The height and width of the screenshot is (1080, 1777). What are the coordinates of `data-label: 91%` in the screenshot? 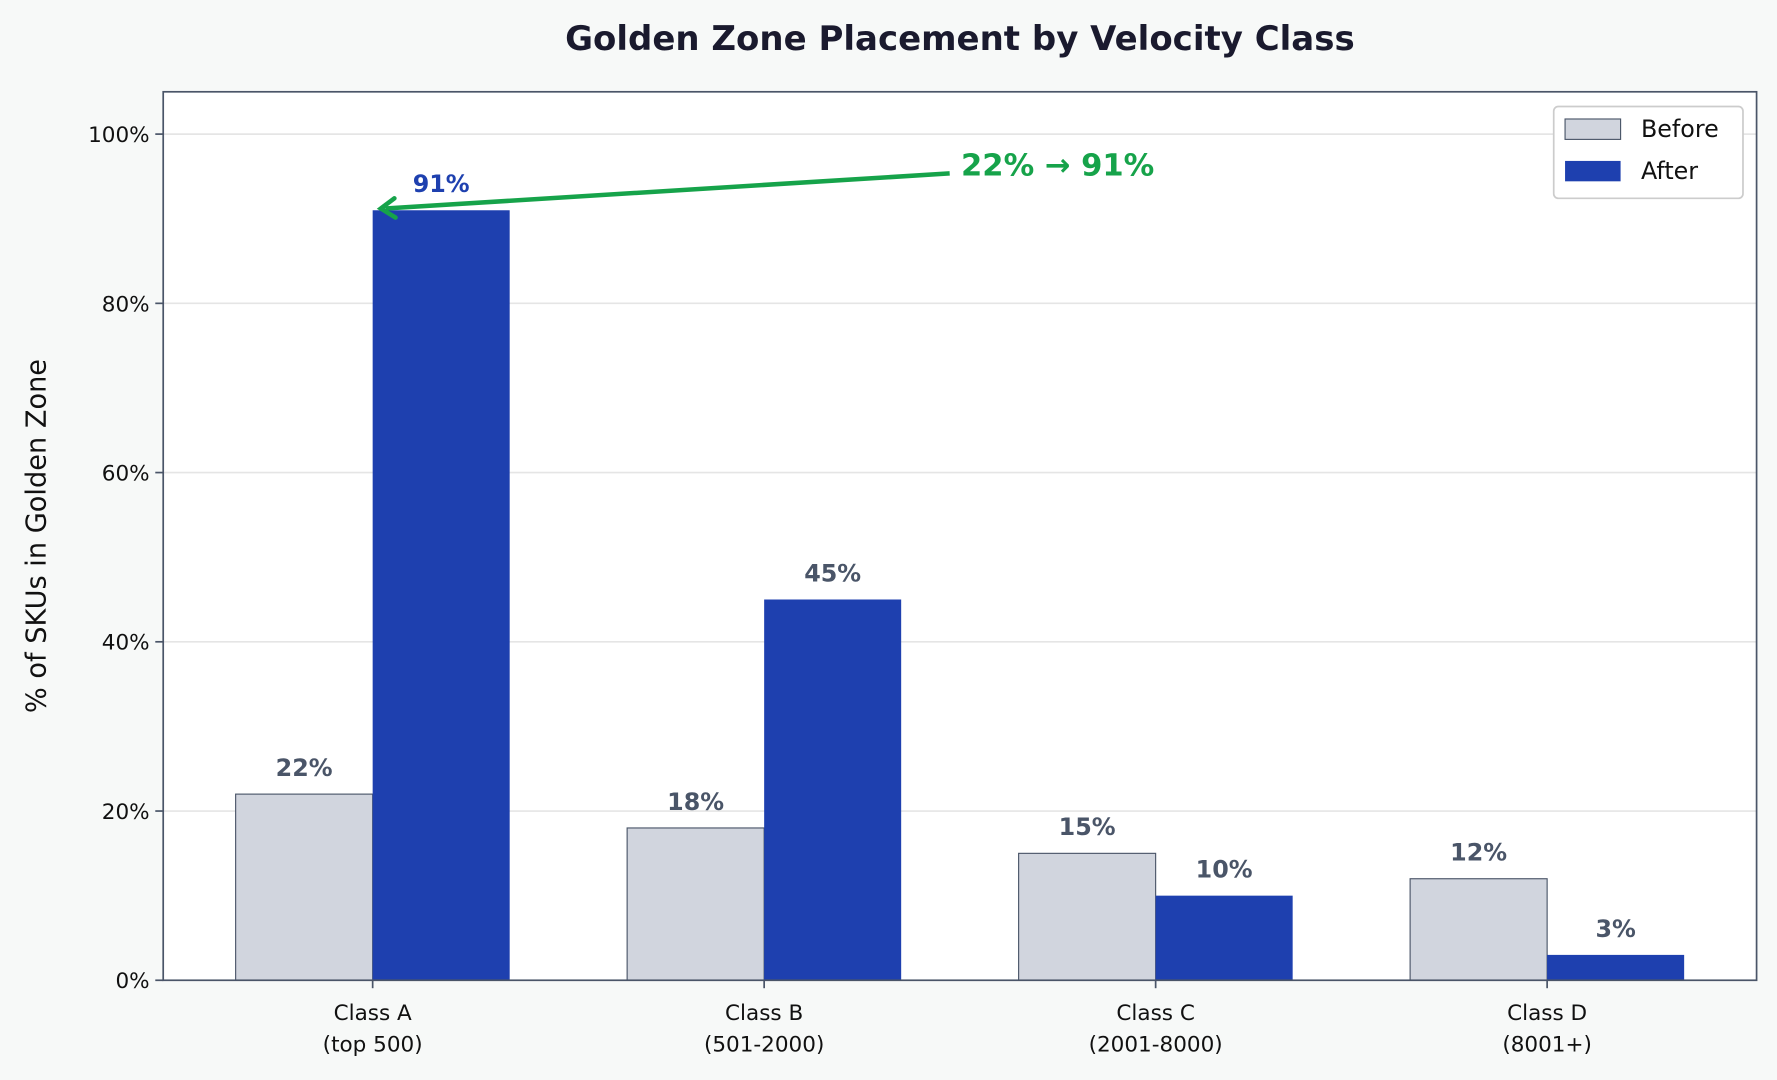 It's located at (441, 184).